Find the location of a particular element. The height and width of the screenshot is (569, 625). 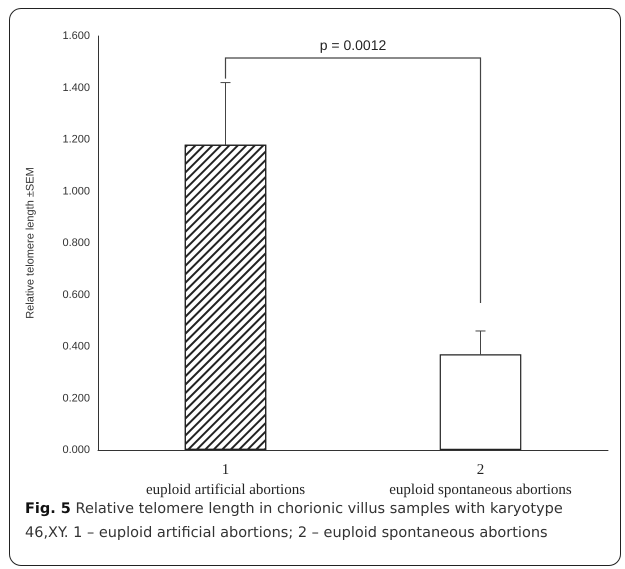

caption: Fig. 5 is located at coordinates (48, 509).